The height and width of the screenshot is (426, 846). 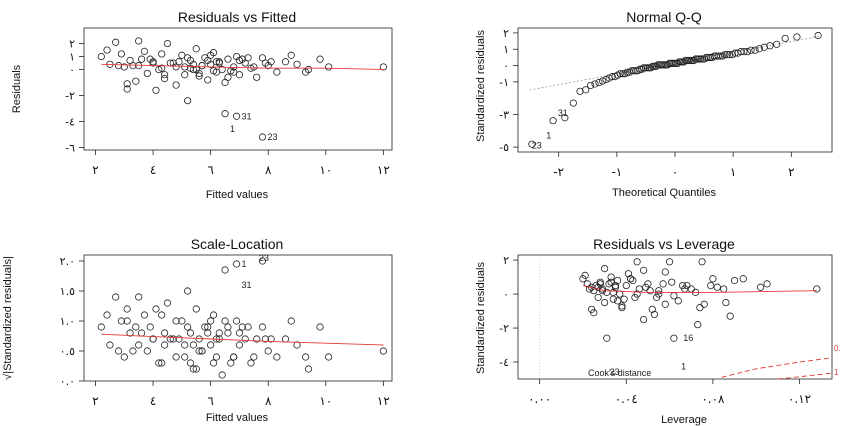 What do you see at coordinates (506, 33) in the screenshot?
I see `qq-ytick-label: ٢` at bounding box center [506, 33].